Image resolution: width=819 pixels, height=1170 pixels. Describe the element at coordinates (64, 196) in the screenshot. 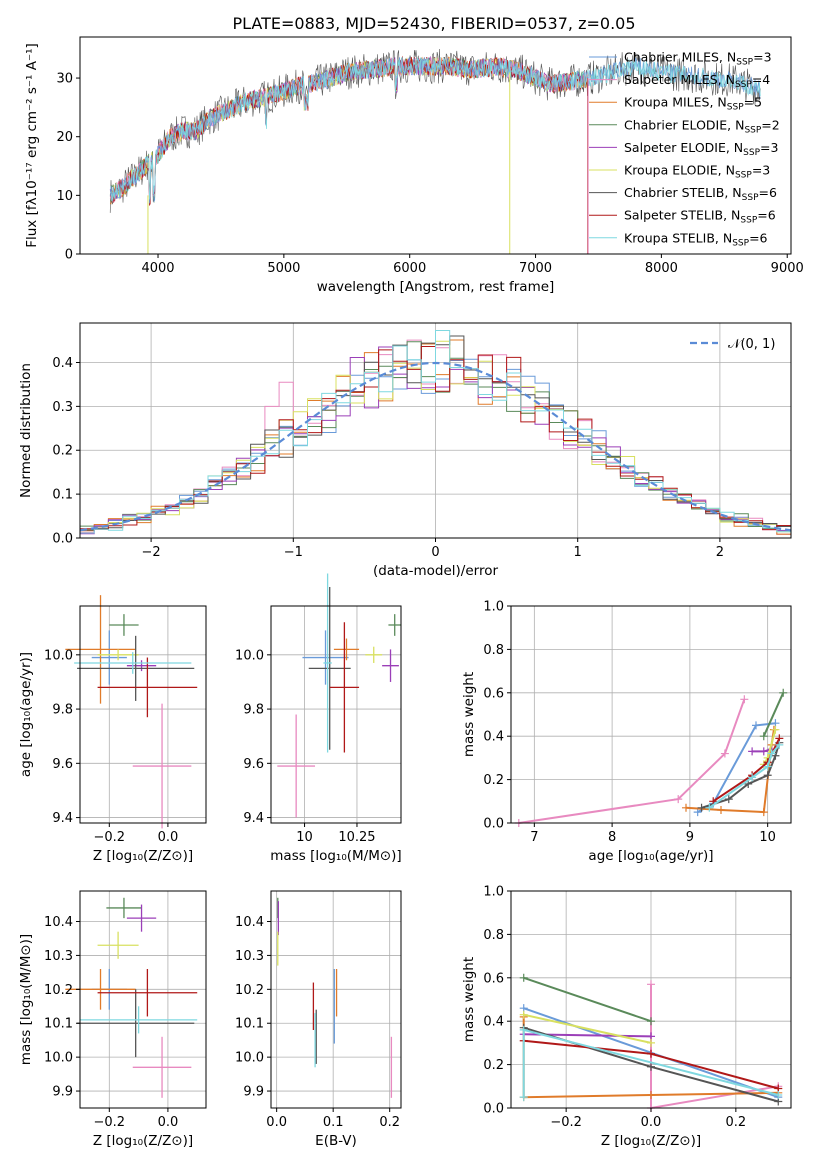

I see `y-tick-label: 10` at that location.